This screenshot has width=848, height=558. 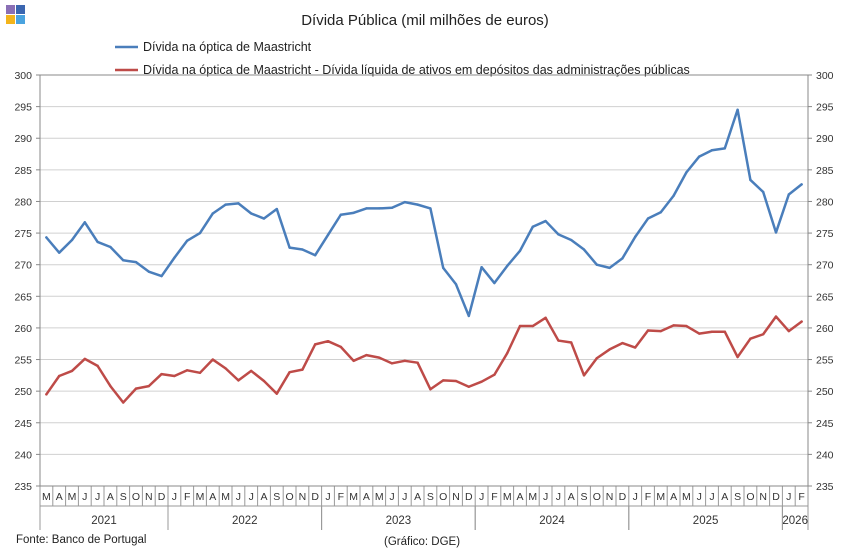 I want to click on y-tick-label: 250, so click(x=23, y=392).